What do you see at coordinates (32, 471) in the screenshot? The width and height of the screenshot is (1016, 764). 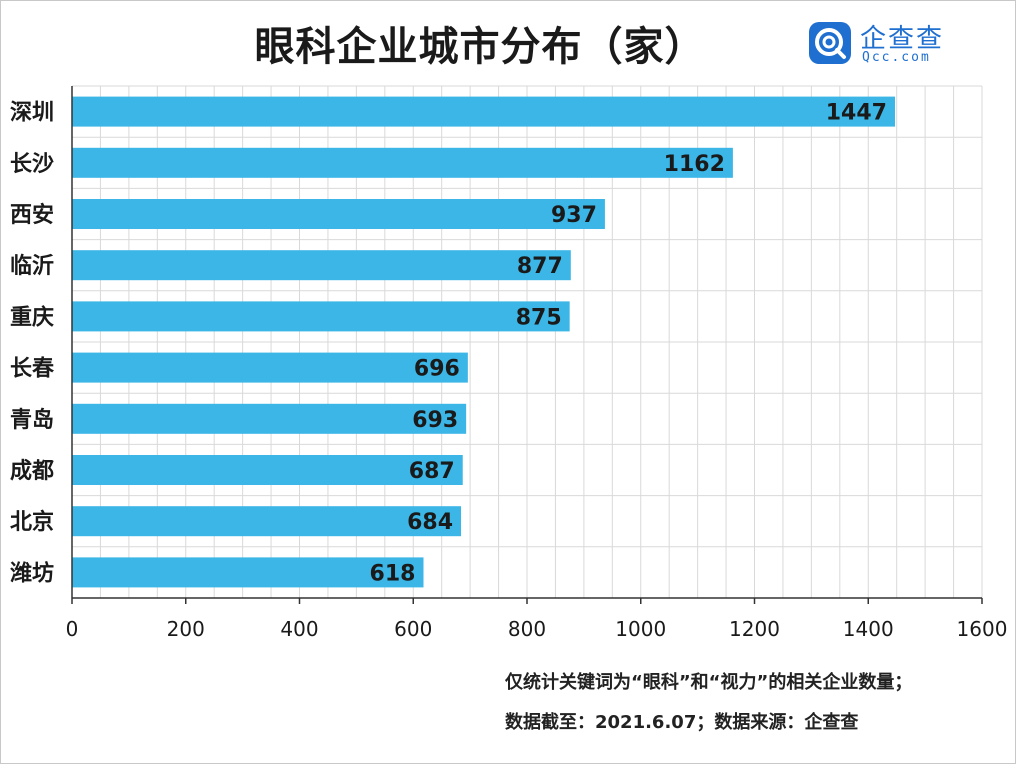 I see `category-label: 成都` at bounding box center [32, 471].